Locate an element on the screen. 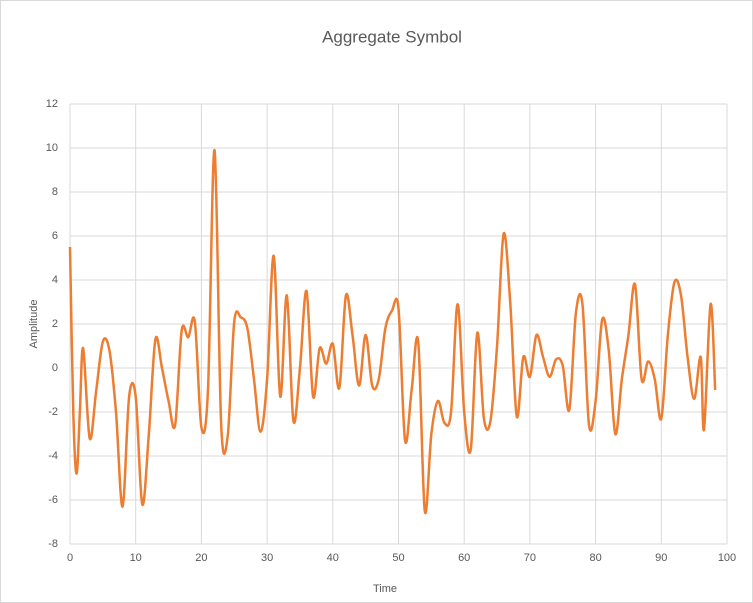  x-tick-label: 10 is located at coordinates (136, 558).